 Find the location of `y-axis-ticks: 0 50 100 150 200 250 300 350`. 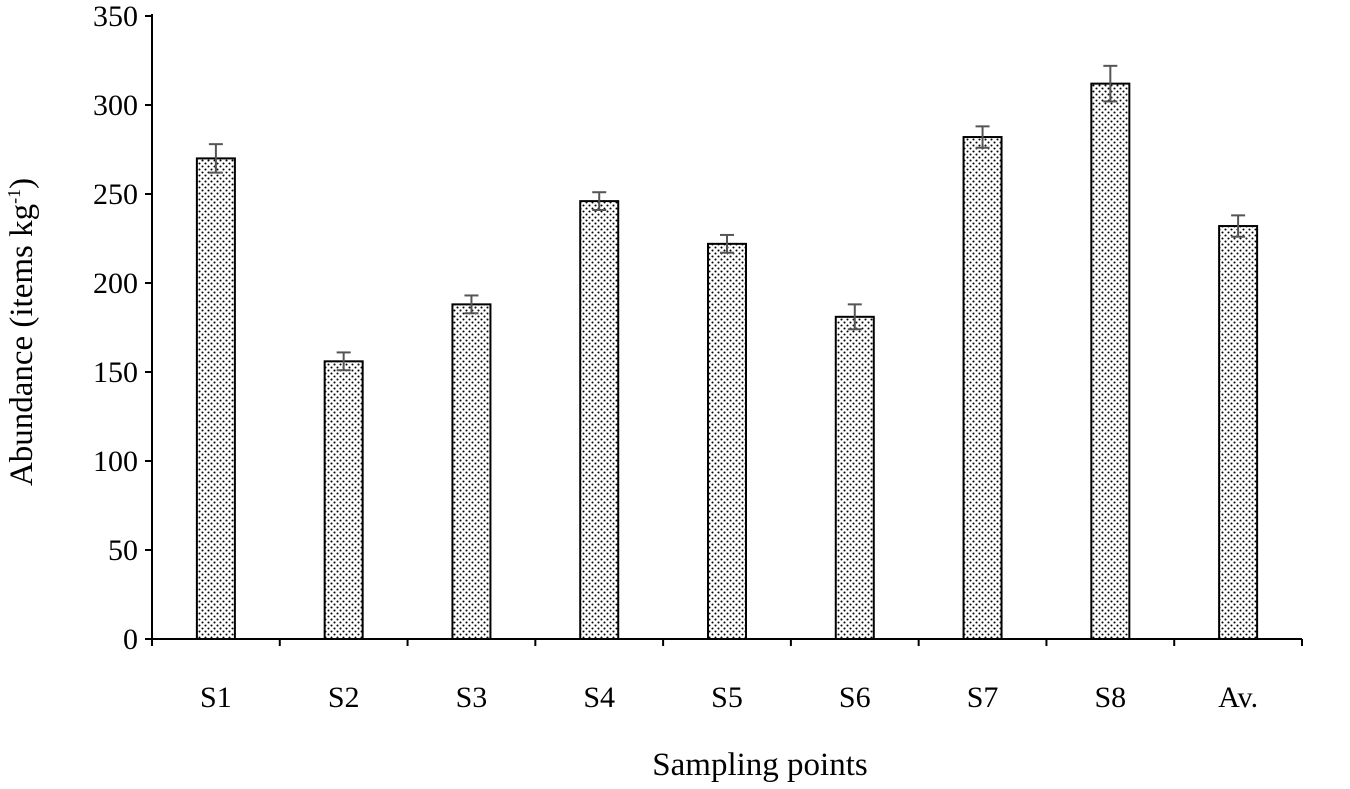

y-axis-ticks: 0 50 100 150 200 250 300 350 is located at coordinates (122, 328).